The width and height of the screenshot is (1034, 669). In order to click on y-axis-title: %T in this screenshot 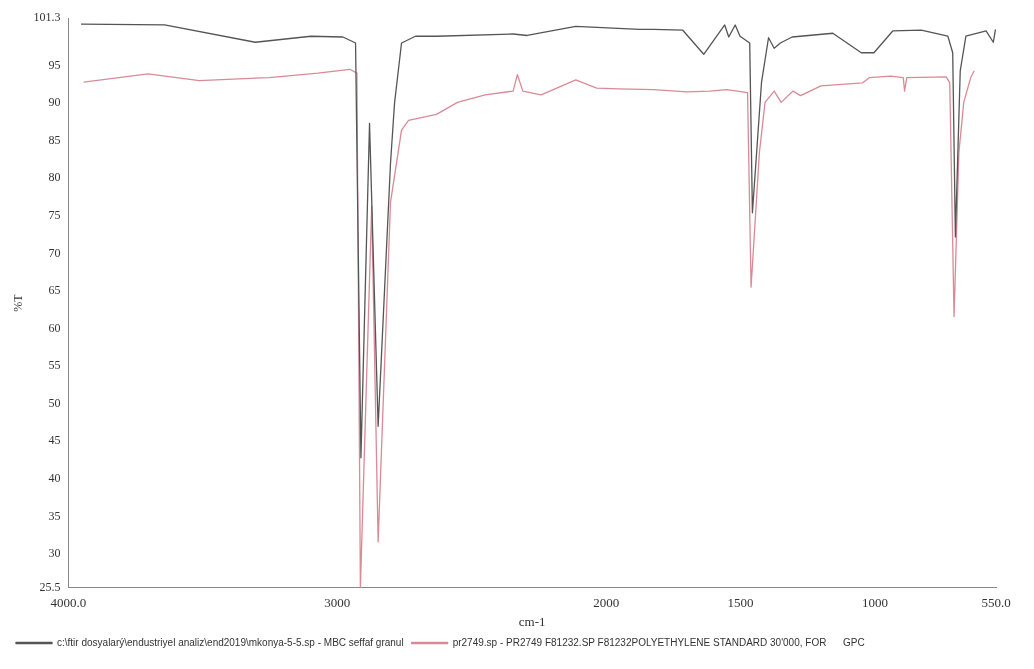, I will do `click(18, 302)`.